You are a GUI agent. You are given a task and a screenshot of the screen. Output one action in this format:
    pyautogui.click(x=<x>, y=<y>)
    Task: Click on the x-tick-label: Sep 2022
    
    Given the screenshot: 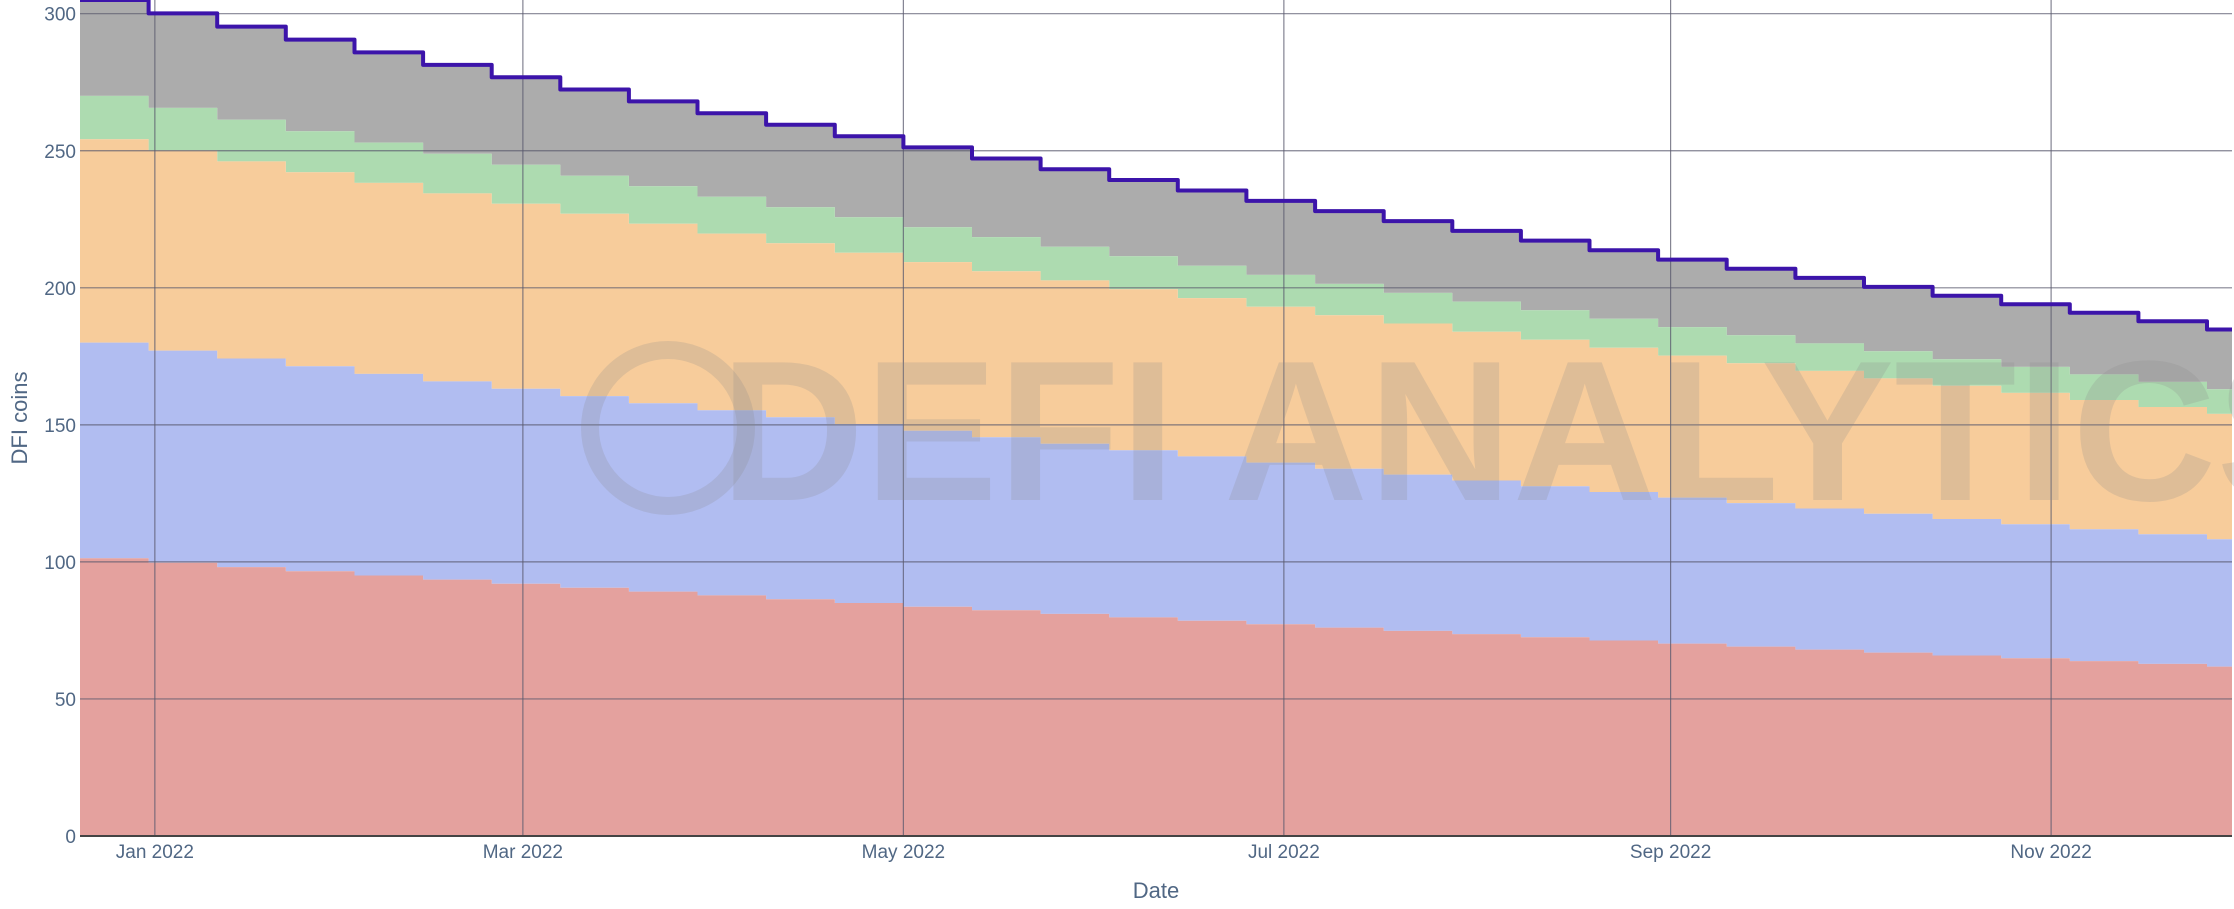 What is the action you would take?
    pyautogui.click(x=1670, y=852)
    